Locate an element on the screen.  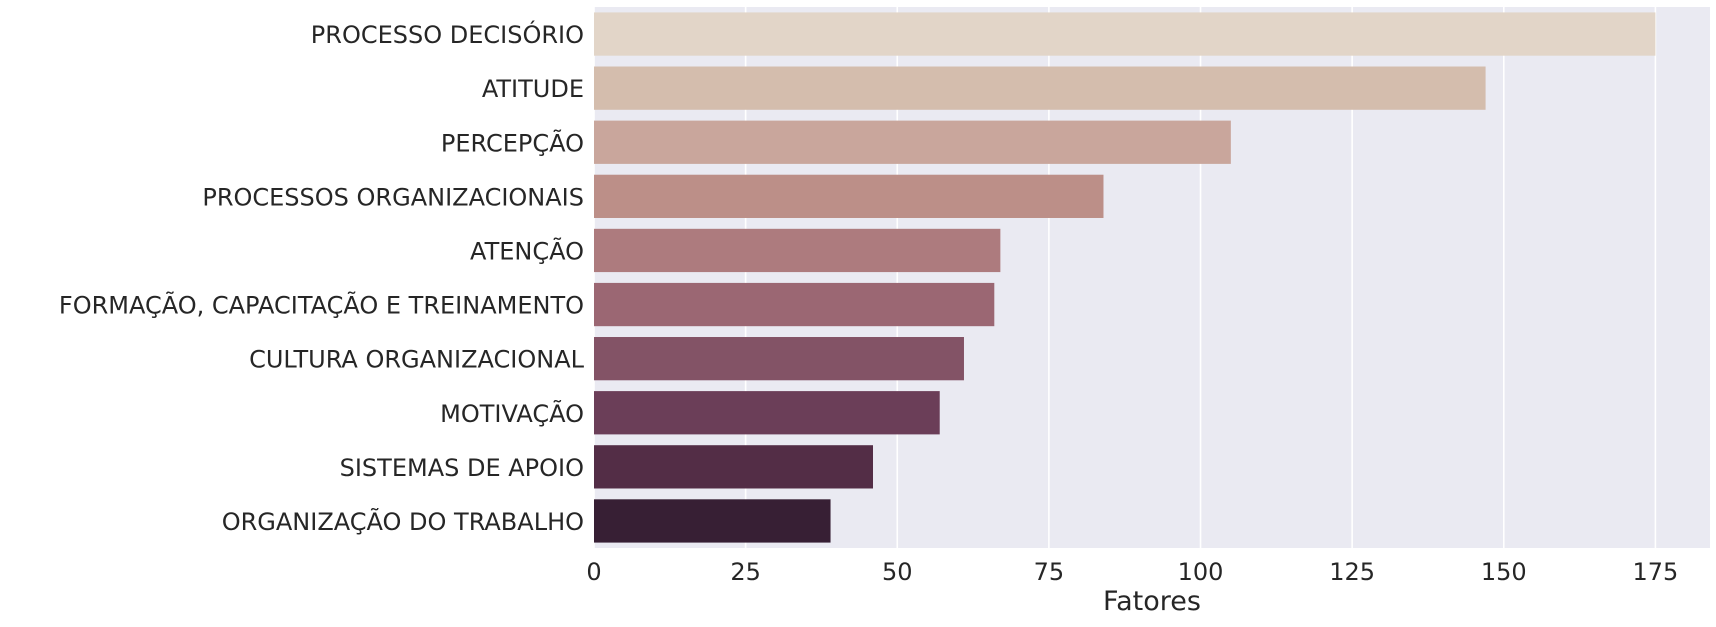
x-tick-label: 100 is located at coordinates (1201, 572).